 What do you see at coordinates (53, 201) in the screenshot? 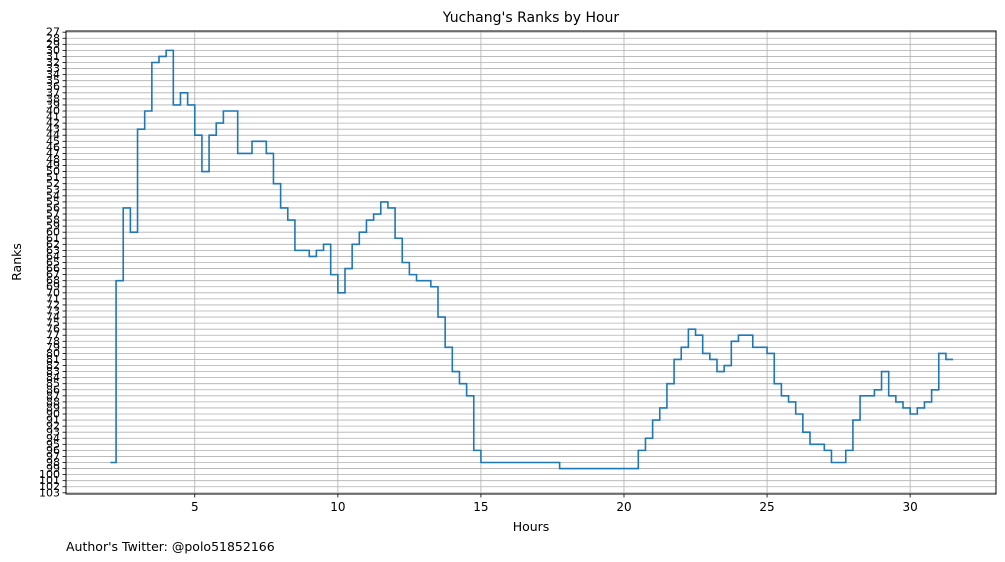
I see `y-tick-label: 55` at bounding box center [53, 201].